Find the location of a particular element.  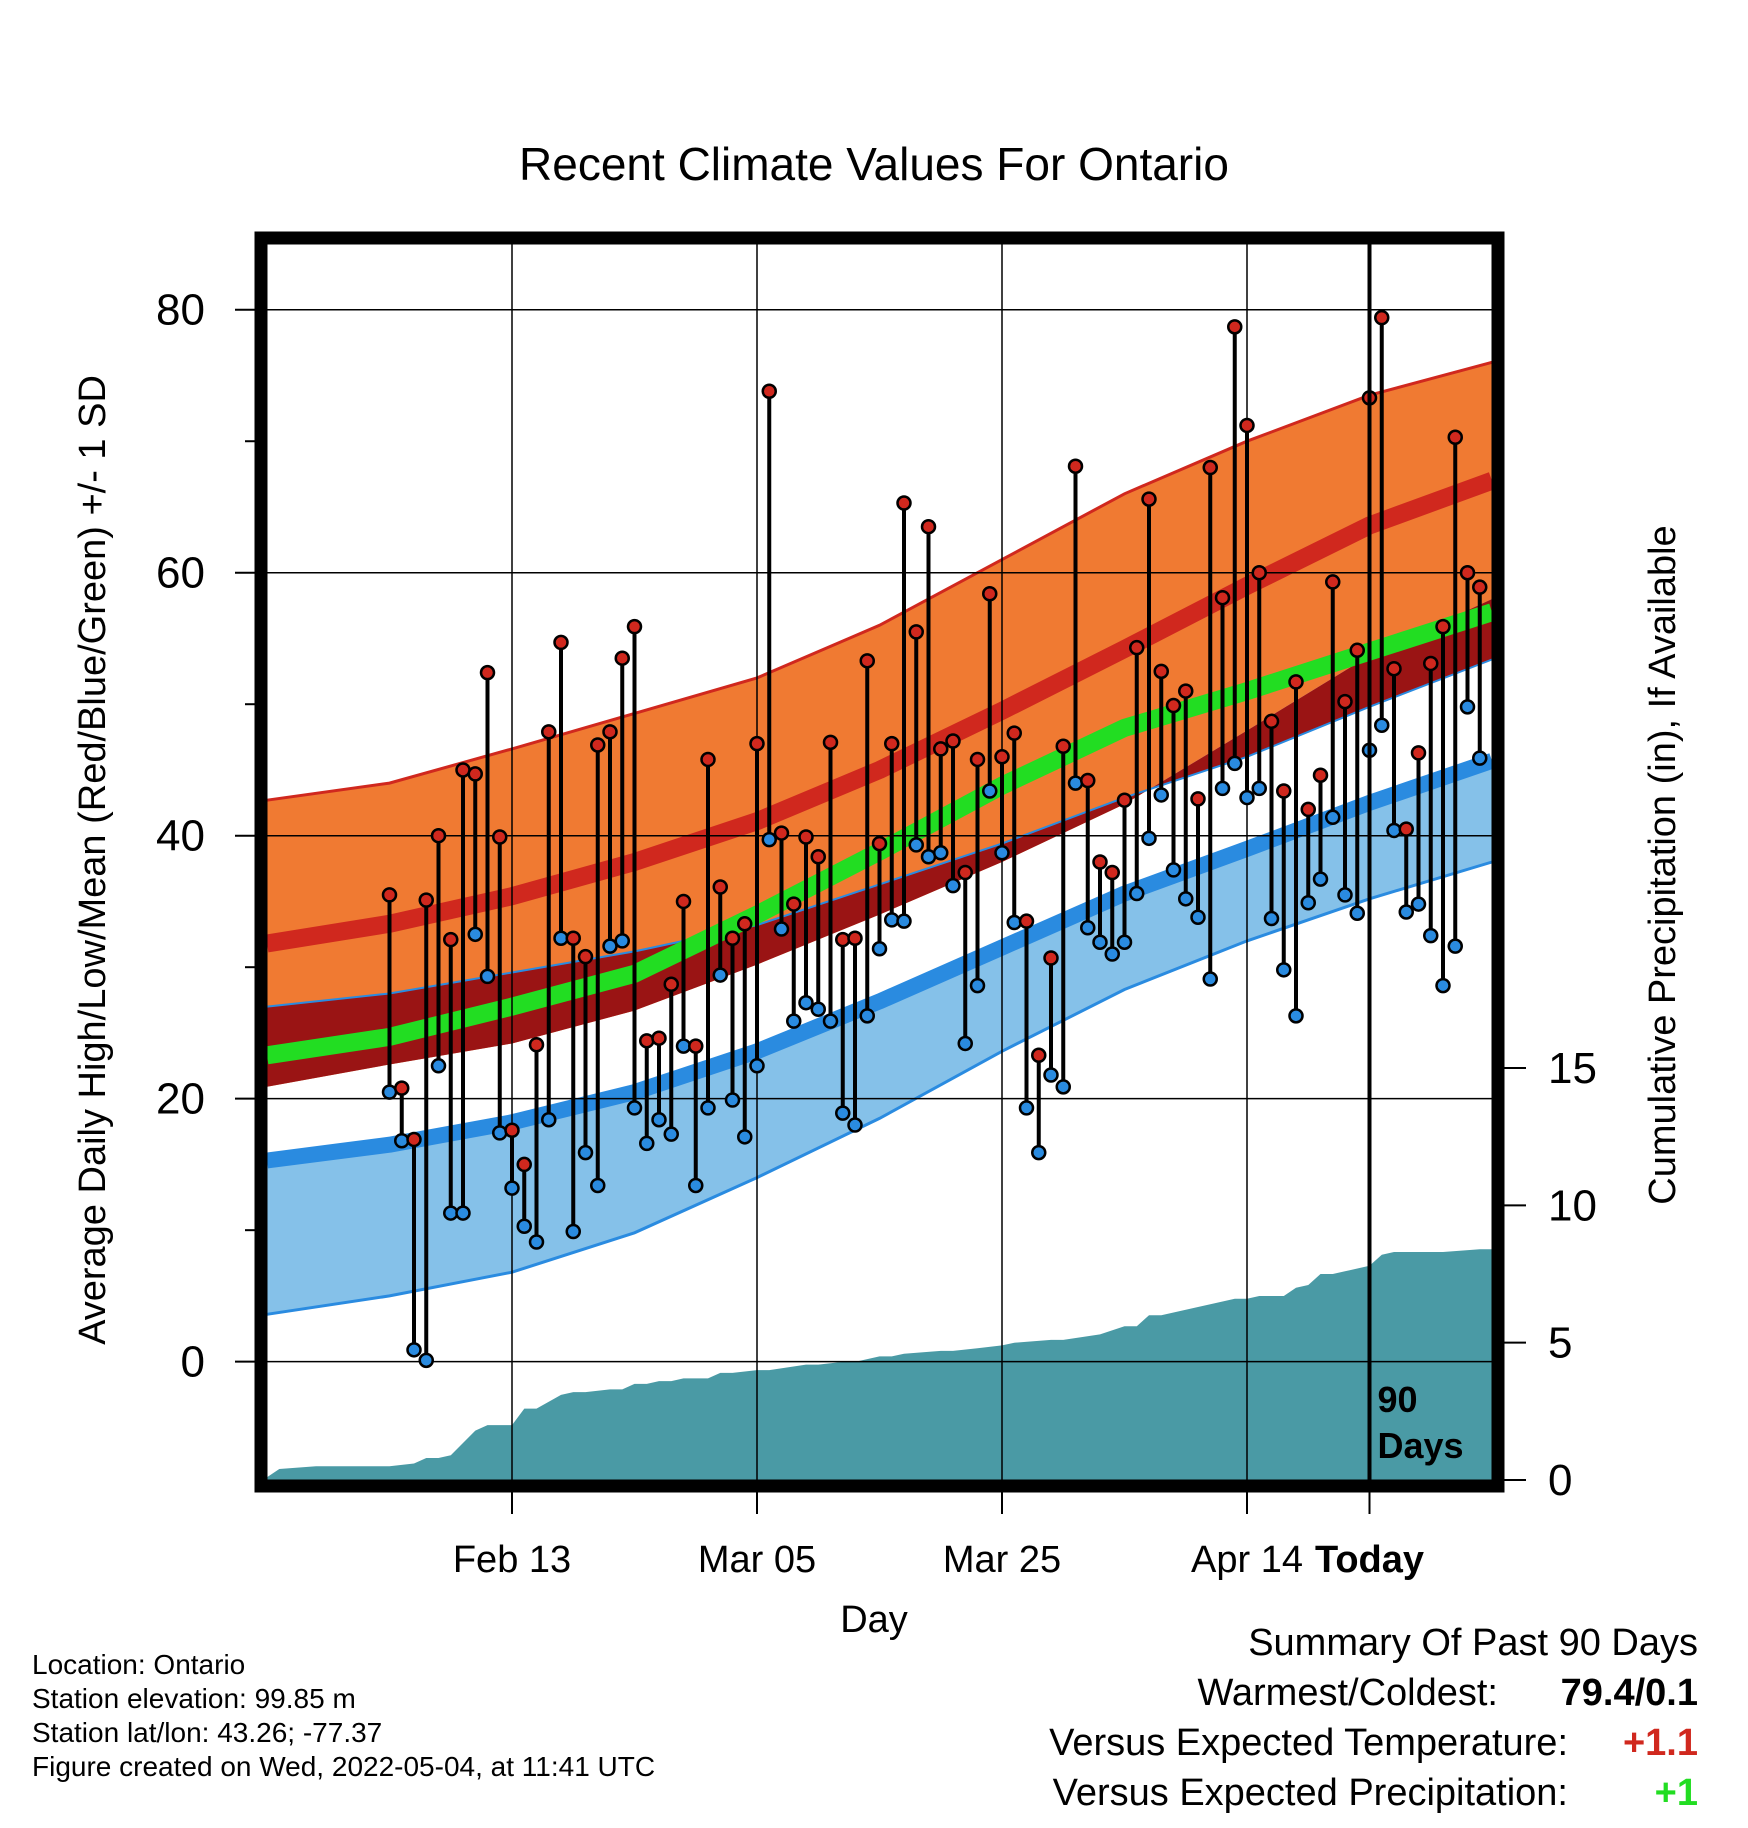

elevation-text: Station elevation: 99.85 m is located at coordinates (194, 1698).